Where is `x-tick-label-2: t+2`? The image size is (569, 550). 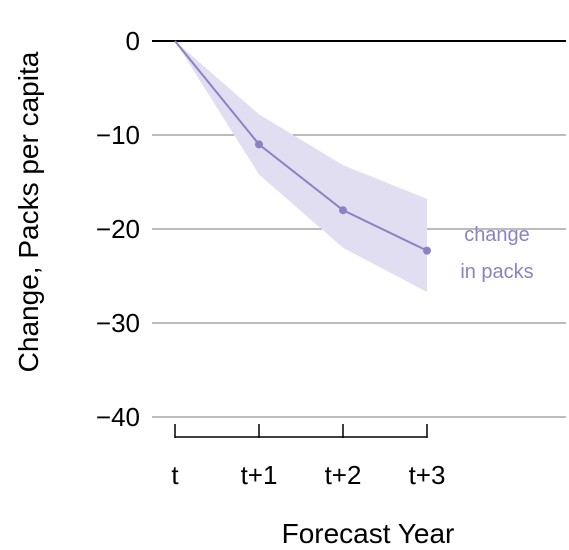 x-tick-label-2: t+2 is located at coordinates (343, 475).